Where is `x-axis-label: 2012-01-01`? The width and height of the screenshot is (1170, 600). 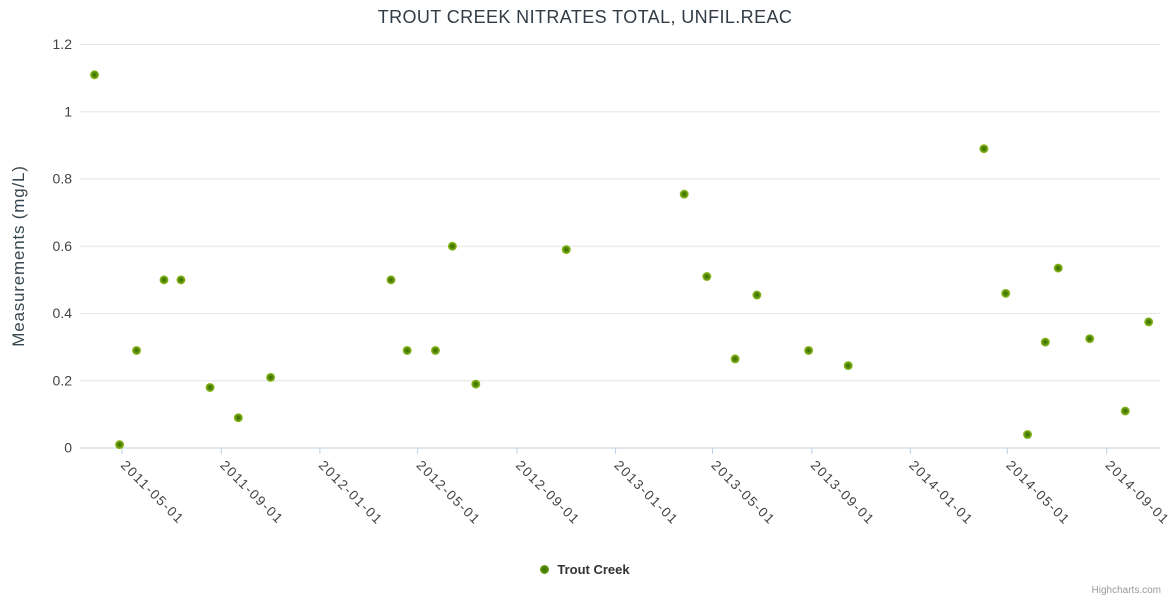
x-axis-label: 2012-01-01 is located at coordinates (351, 493).